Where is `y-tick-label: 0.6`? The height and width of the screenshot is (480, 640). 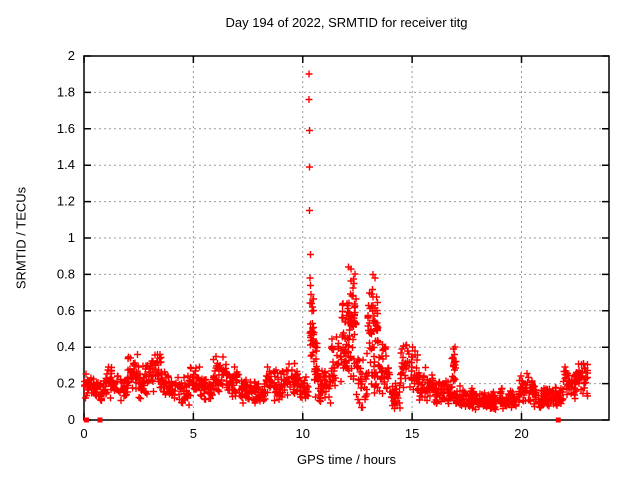
y-tick-label: 0.6 is located at coordinates (66, 310).